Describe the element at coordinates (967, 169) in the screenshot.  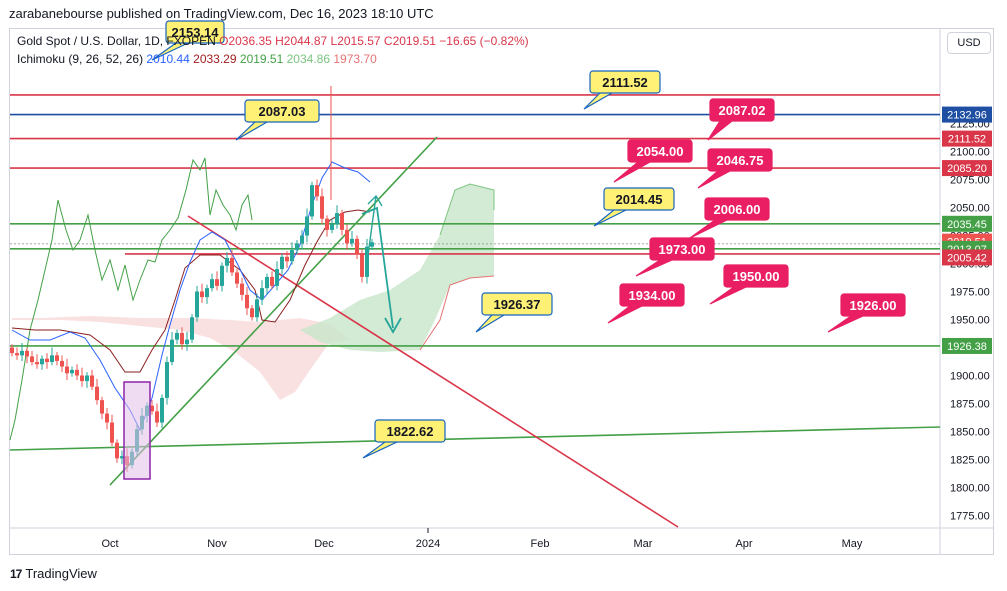
I see `price-axis-label-text: 2085.20` at that location.